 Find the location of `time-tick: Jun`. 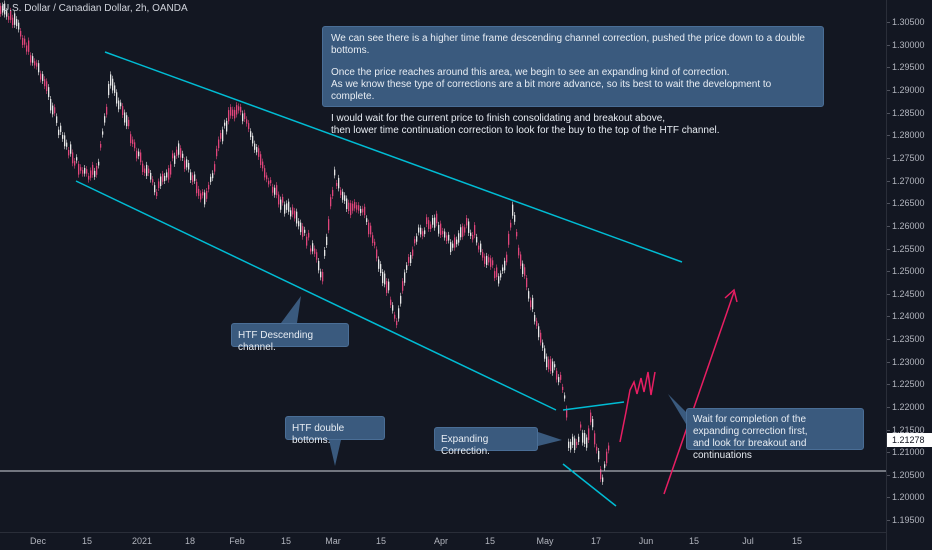

time-tick: Jun is located at coordinates (646, 541).